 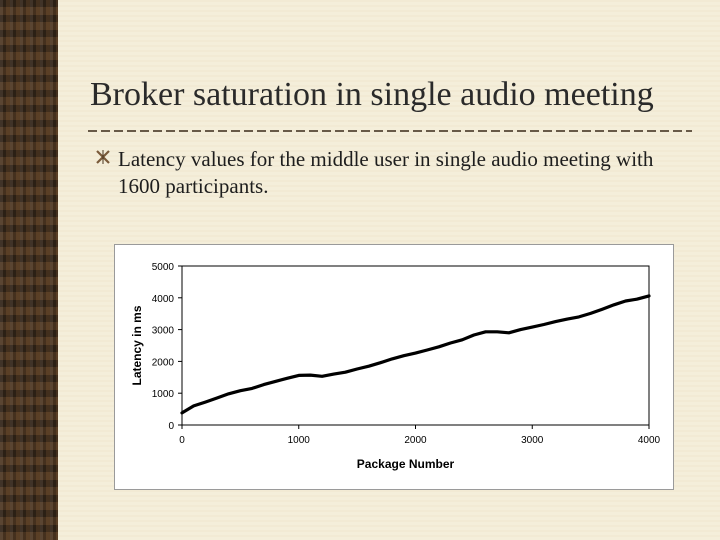 What do you see at coordinates (163, 267) in the screenshot?
I see `y-tick-label: 5000` at bounding box center [163, 267].